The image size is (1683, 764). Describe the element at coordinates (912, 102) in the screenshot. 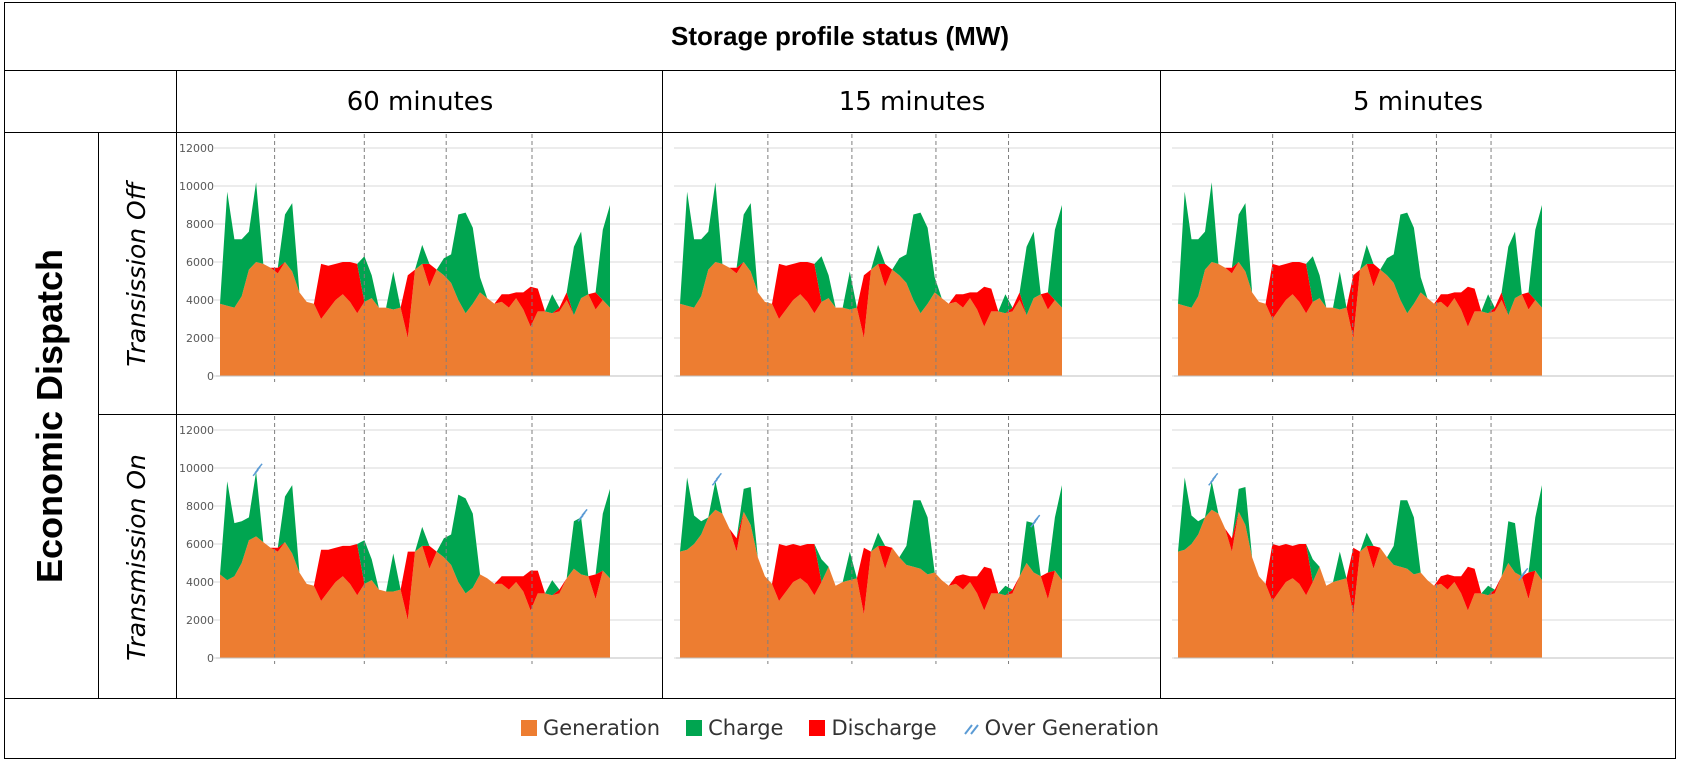

I see `column-header-15min: 15 minutes` at that location.